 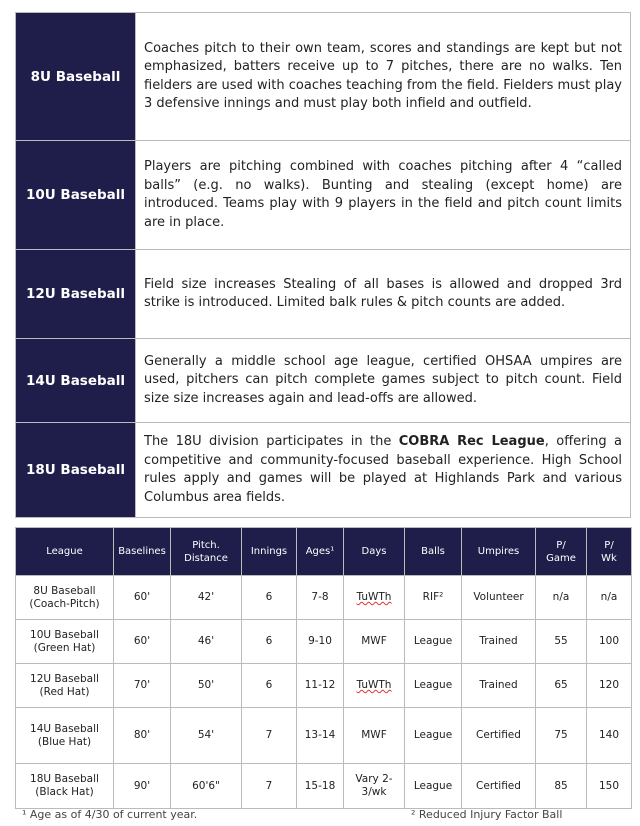 I want to click on league-hat: (Blue Hat), so click(x=64, y=741).